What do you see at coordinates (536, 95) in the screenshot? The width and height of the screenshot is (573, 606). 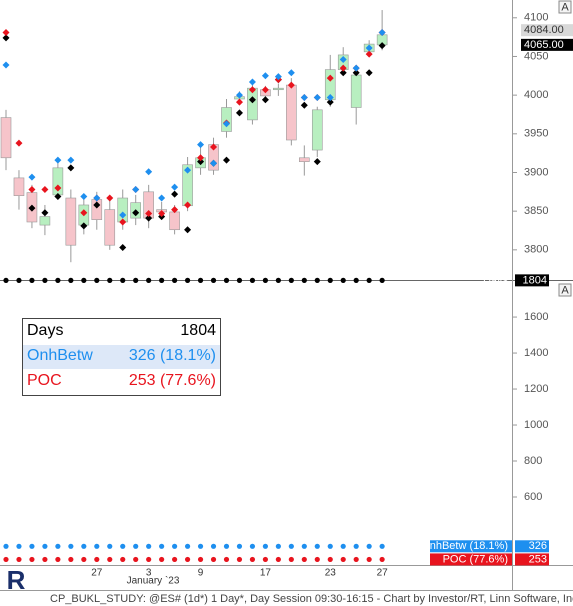 I see `y-tick-label: 4000` at bounding box center [536, 95].